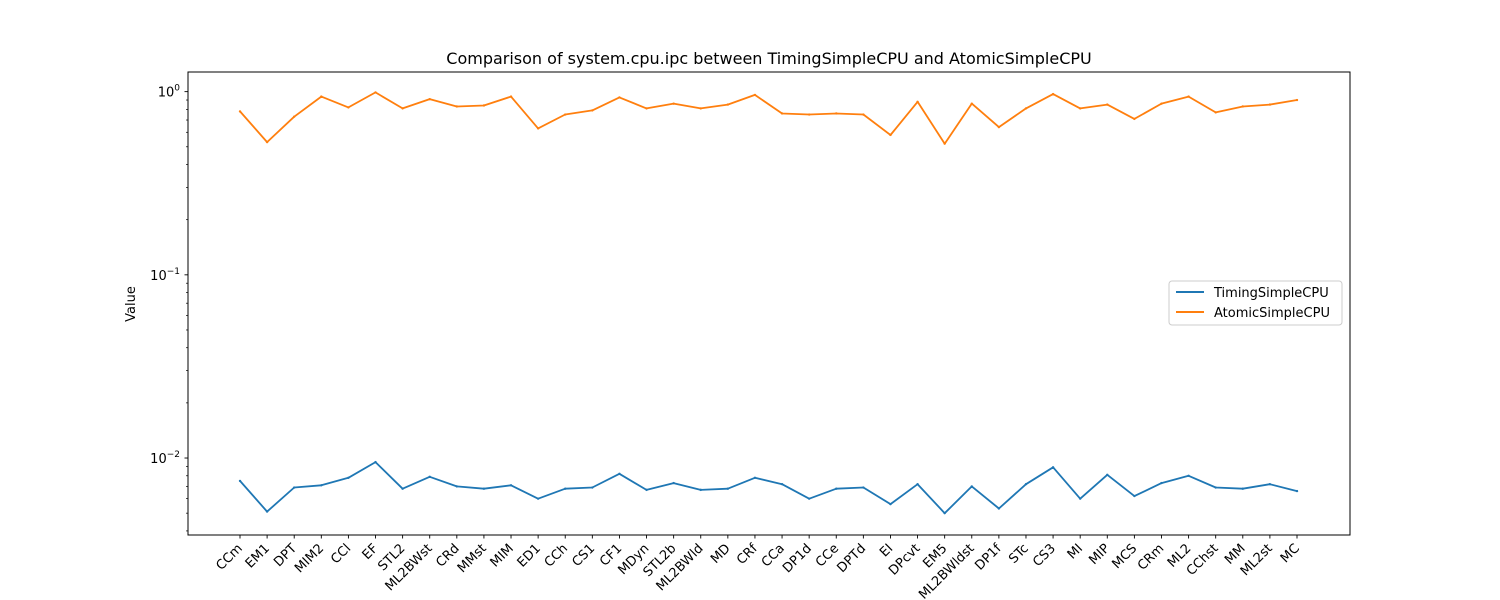  I want to click on x-tick-label: CCm, so click(229, 557).